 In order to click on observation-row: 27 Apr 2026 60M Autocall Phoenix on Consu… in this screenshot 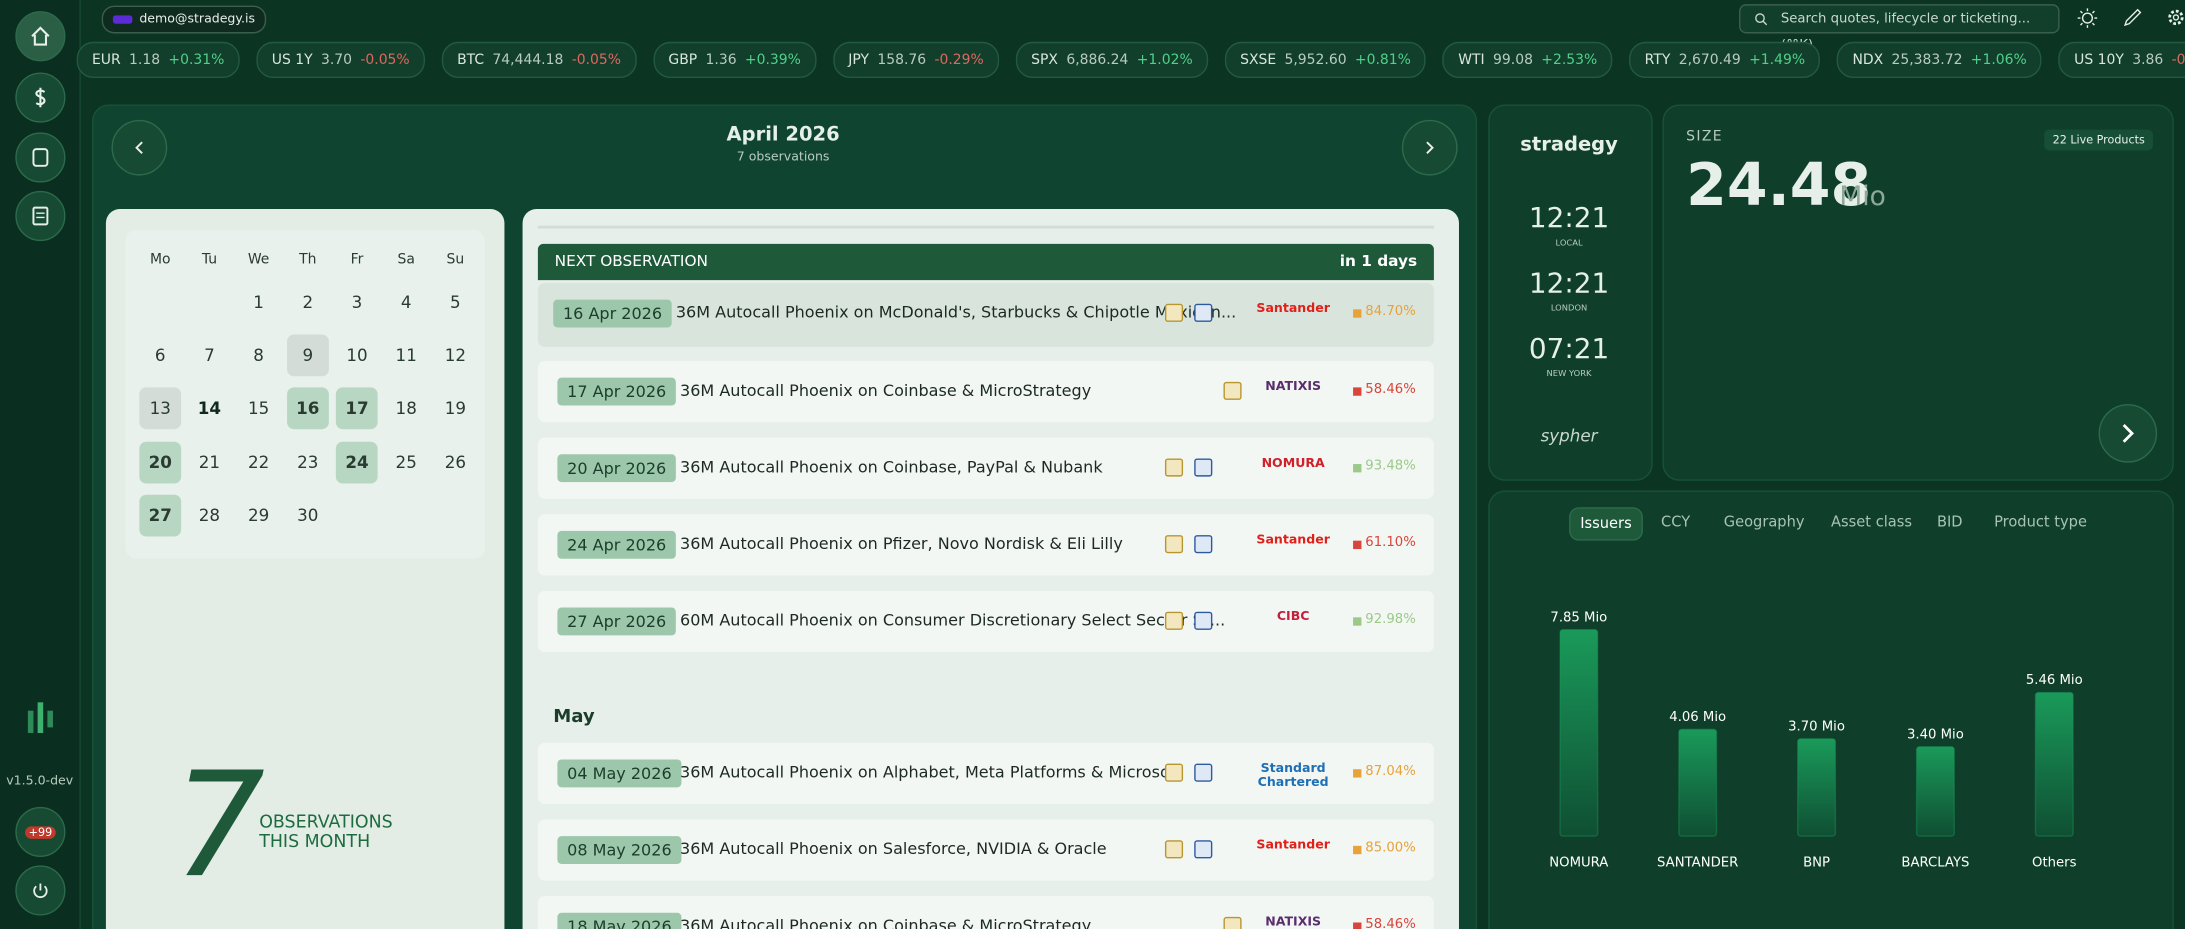, I will do `click(985, 621)`.